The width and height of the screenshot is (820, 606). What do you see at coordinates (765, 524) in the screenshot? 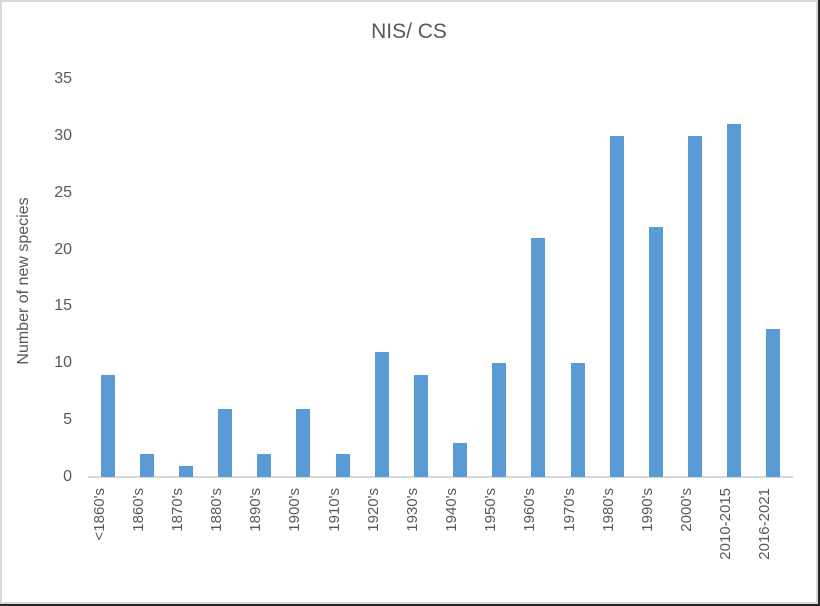
I see `x-tick-label: 2016-2021` at bounding box center [765, 524].